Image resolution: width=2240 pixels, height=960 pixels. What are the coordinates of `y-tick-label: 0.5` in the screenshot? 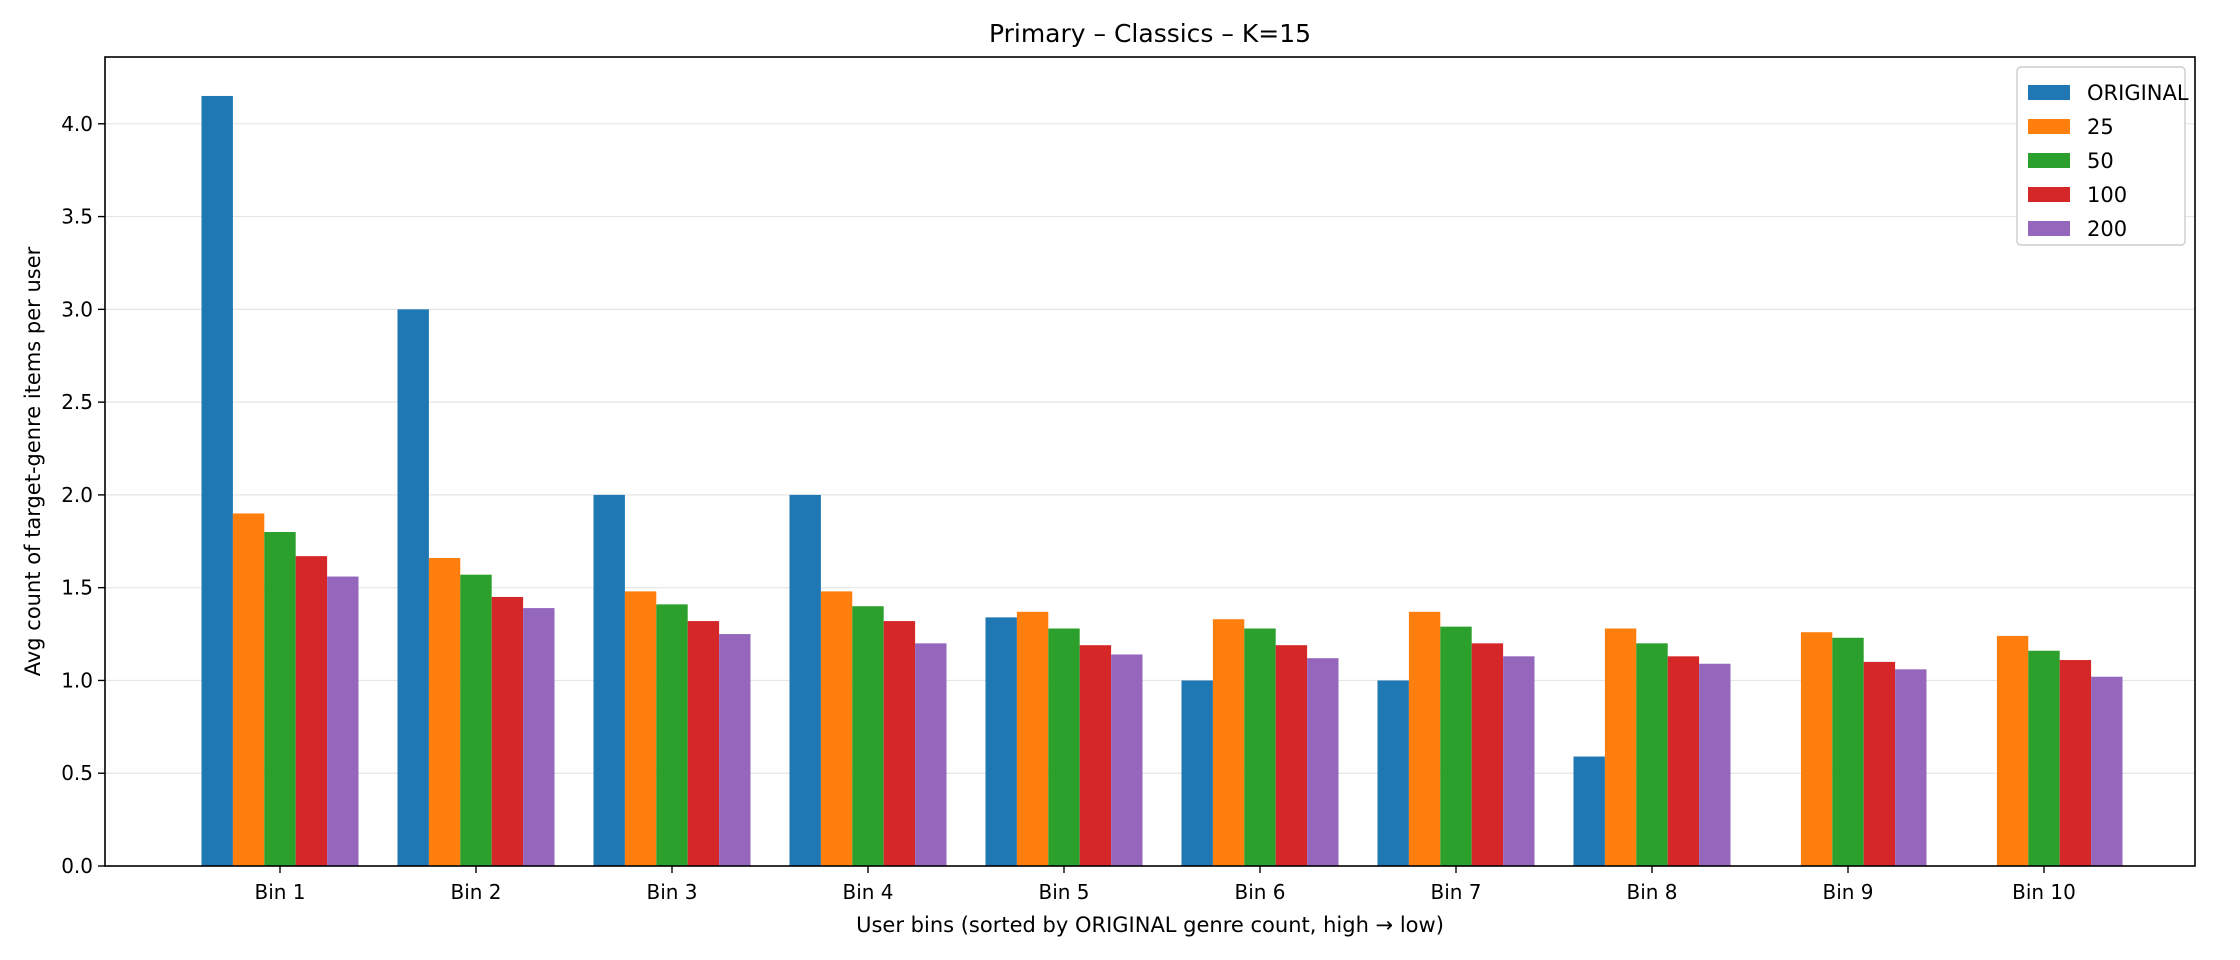 It's located at (77, 773).